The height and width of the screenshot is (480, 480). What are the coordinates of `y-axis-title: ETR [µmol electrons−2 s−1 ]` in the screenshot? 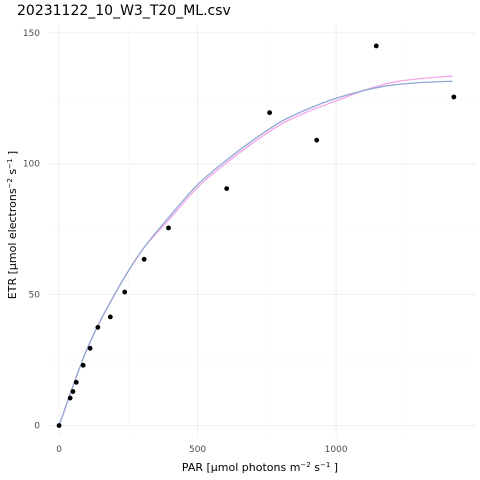 It's located at (12, 225).